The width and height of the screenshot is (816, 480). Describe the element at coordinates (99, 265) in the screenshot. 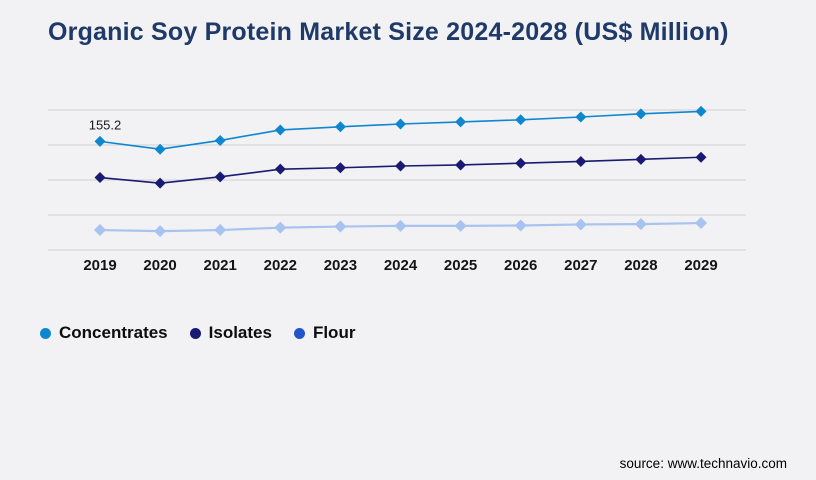

I see `x-axis-label-2019: 2019` at that location.